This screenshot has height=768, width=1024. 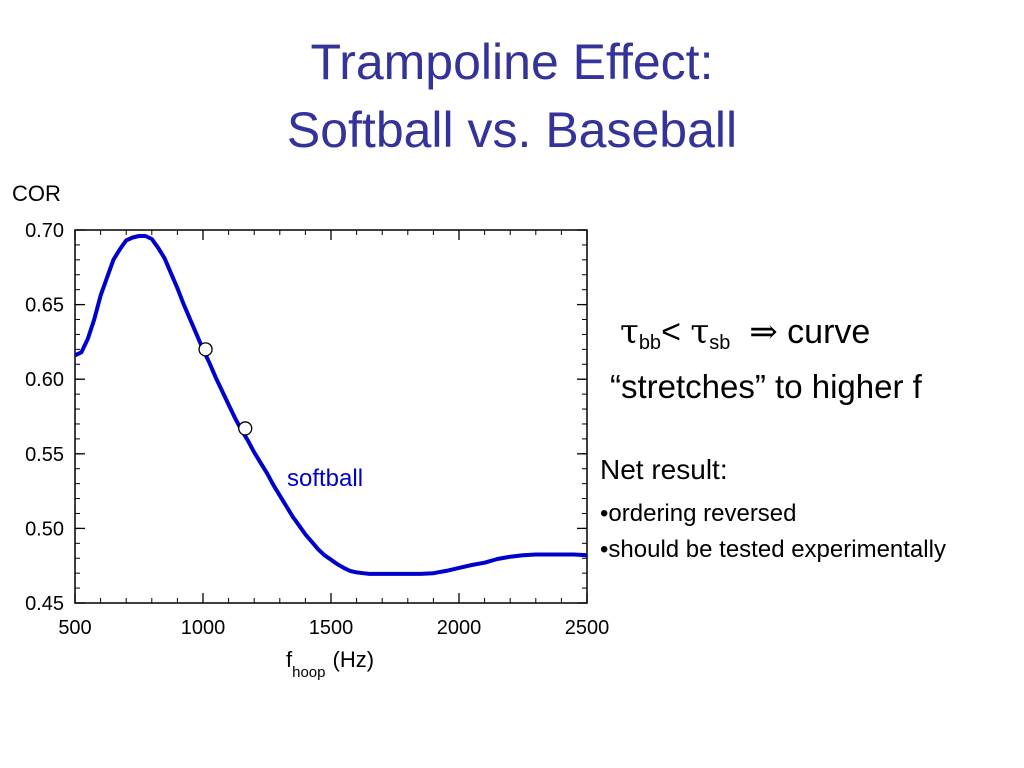 I want to click on stretches-line: “stretches” to higher f, so click(x=766, y=386).